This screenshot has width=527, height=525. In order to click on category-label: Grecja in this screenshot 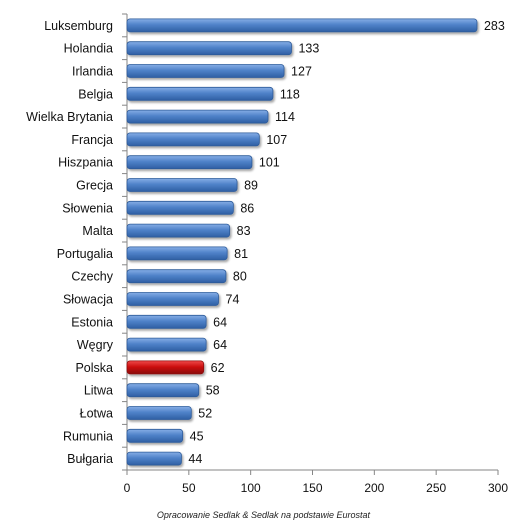, I will do `click(94, 186)`.